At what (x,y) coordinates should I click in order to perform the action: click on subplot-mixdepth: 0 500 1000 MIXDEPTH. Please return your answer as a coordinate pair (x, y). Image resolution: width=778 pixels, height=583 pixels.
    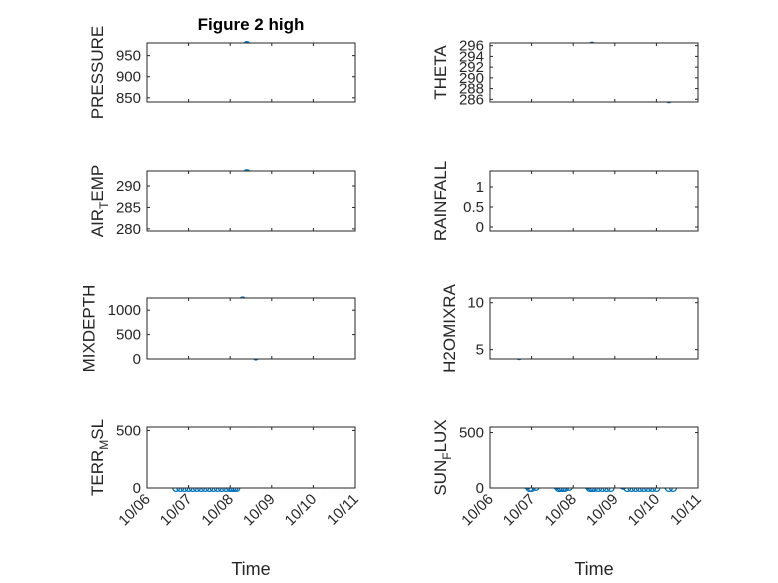
    Looking at the image, I should click on (218, 329).